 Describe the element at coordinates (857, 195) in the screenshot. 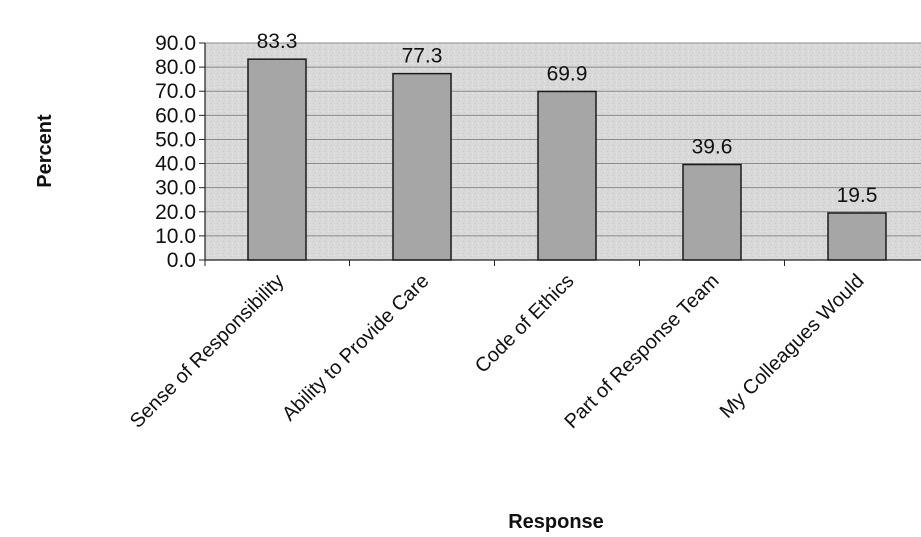

I see `data-label: 19.5` at that location.